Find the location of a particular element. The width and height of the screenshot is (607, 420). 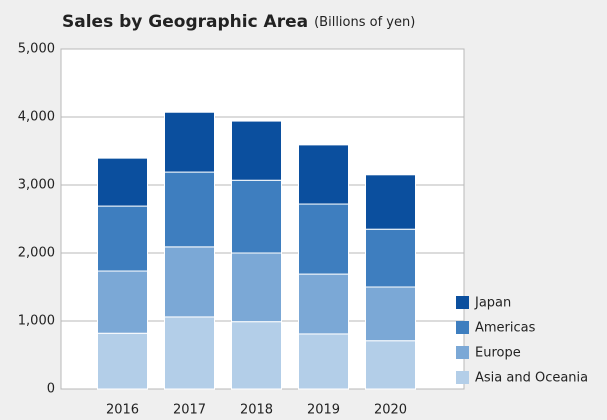

legend-label: Americas is located at coordinates (505, 328).